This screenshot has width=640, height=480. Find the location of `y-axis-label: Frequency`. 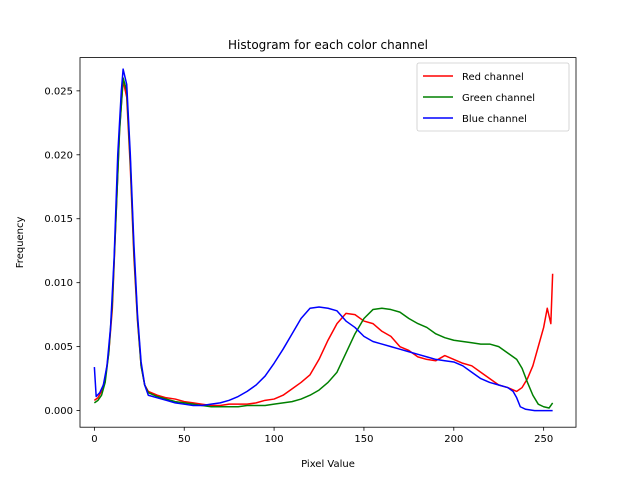

y-axis-label: Frequency is located at coordinates (20, 242).